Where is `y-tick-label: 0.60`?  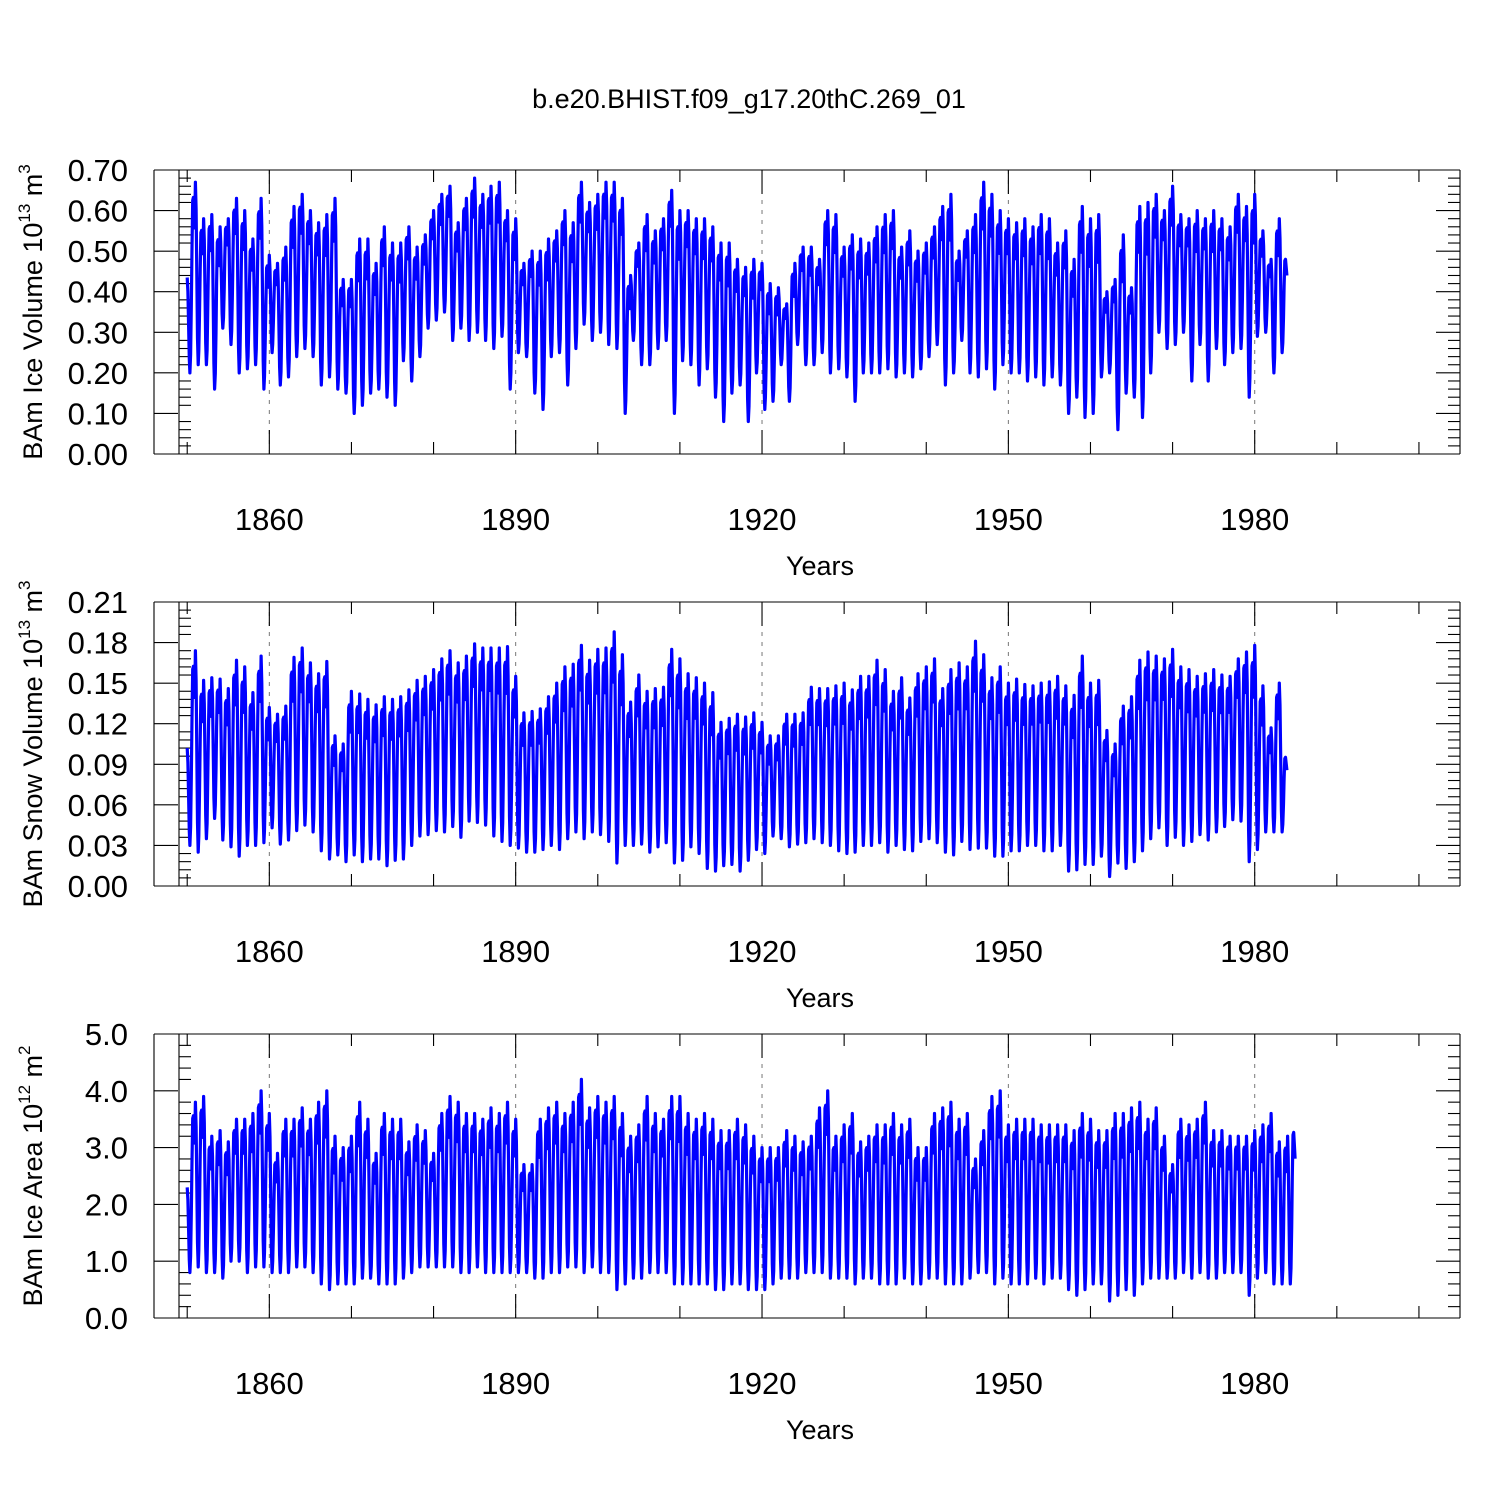 y-tick-label: 0.60 is located at coordinates (98, 211).